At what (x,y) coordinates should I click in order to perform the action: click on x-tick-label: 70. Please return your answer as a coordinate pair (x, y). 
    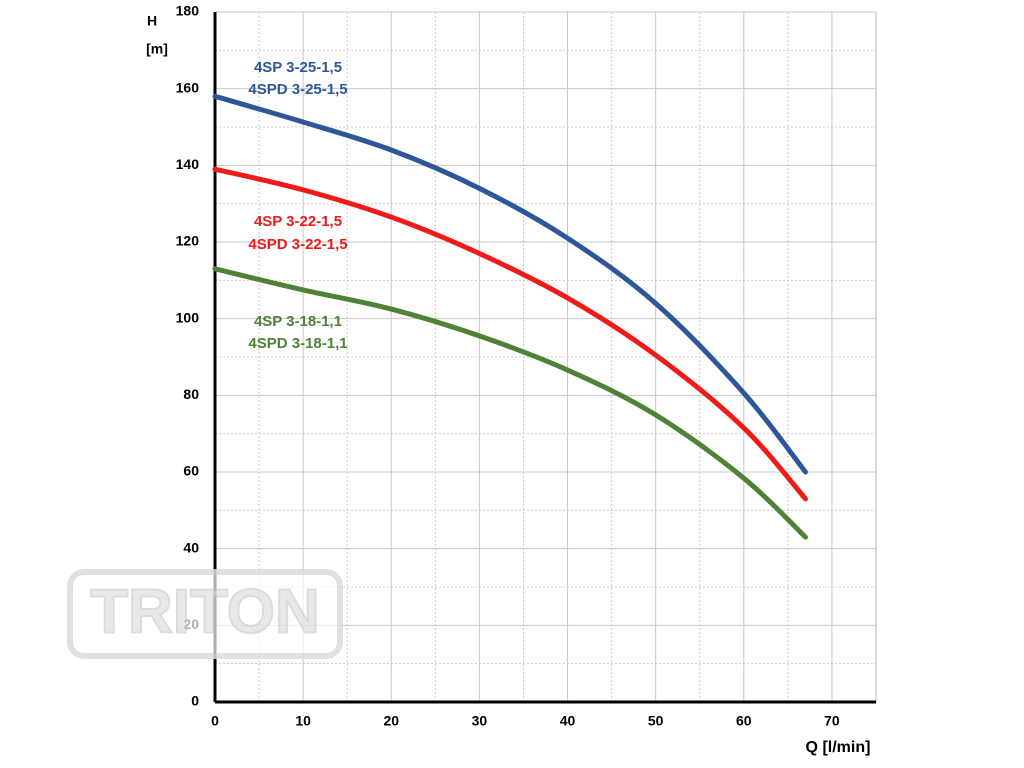
    Looking at the image, I should click on (832, 721).